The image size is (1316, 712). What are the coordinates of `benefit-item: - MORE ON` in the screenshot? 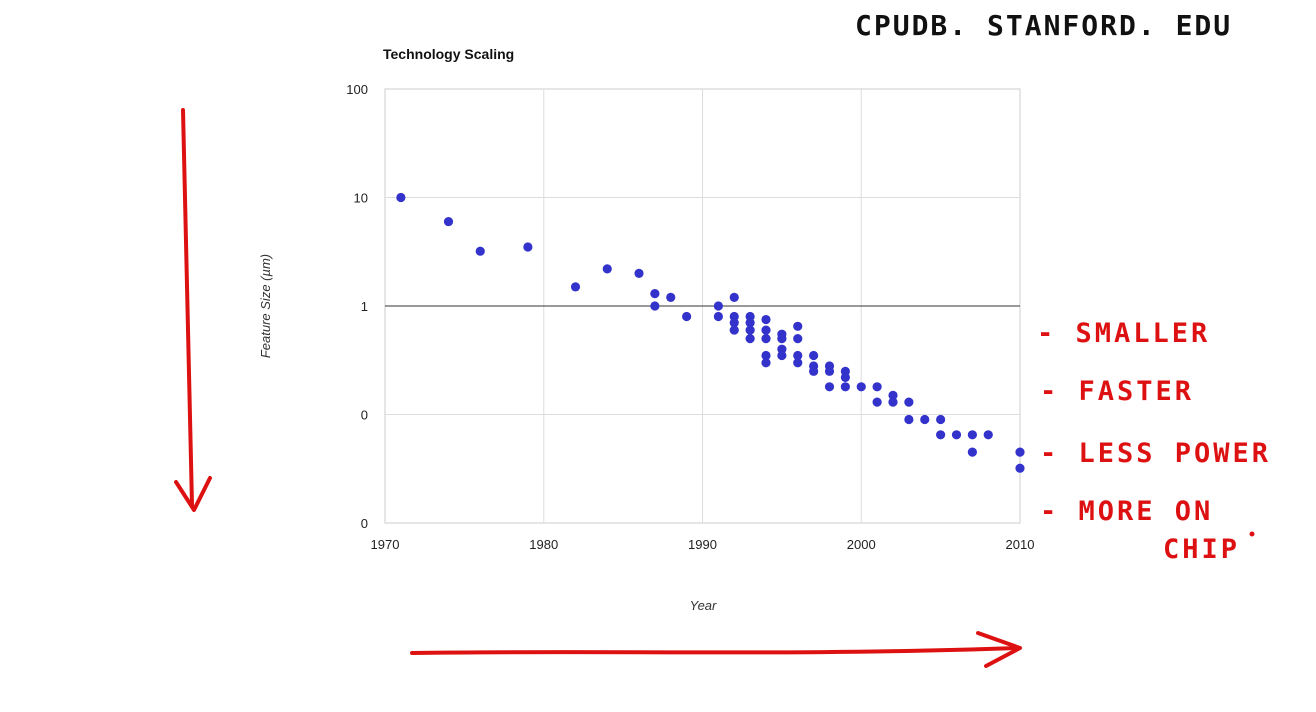 It's located at (1126, 511).